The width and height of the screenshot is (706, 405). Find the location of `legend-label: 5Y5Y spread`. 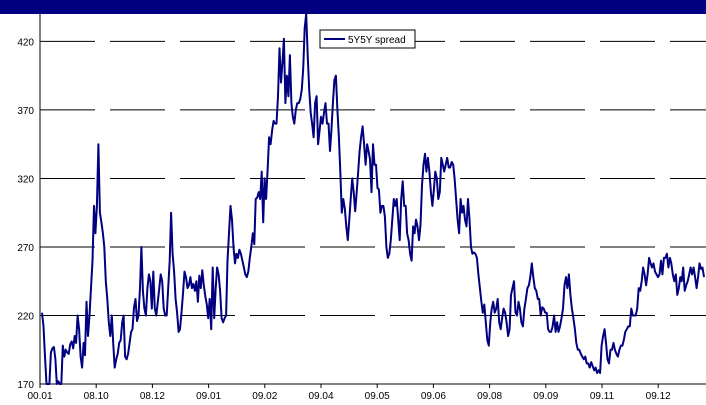

legend-label: 5Y5Y spread is located at coordinates (377, 40).